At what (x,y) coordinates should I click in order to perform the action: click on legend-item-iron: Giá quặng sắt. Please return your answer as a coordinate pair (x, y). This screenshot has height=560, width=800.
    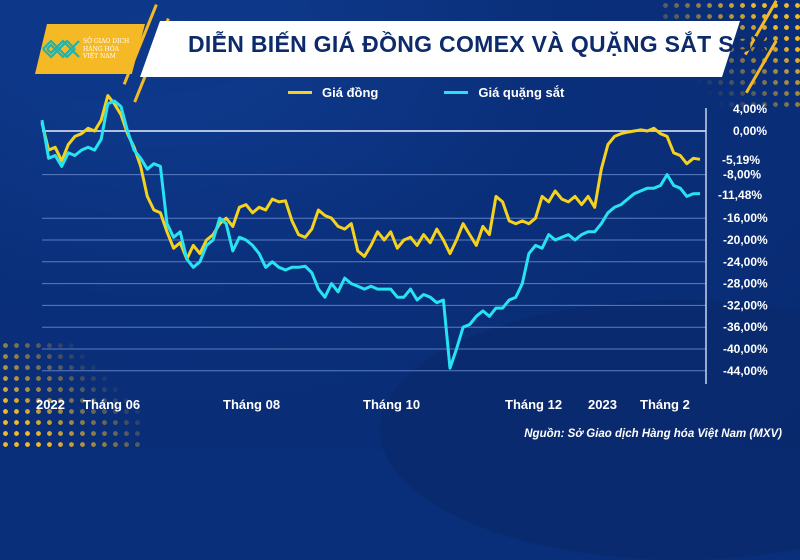
    Looking at the image, I should click on (504, 92).